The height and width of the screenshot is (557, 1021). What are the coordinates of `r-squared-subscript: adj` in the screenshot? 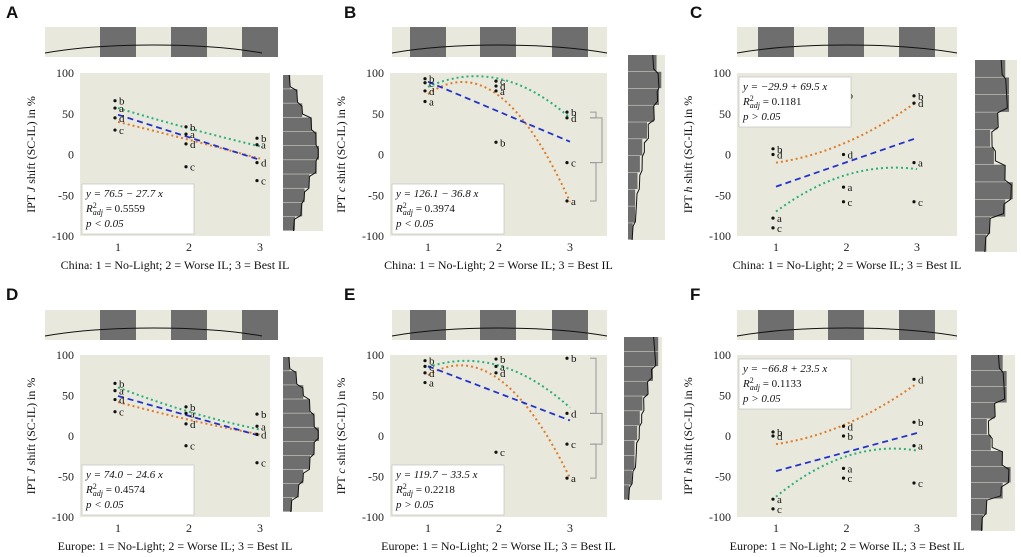 It's located at (98, 212).